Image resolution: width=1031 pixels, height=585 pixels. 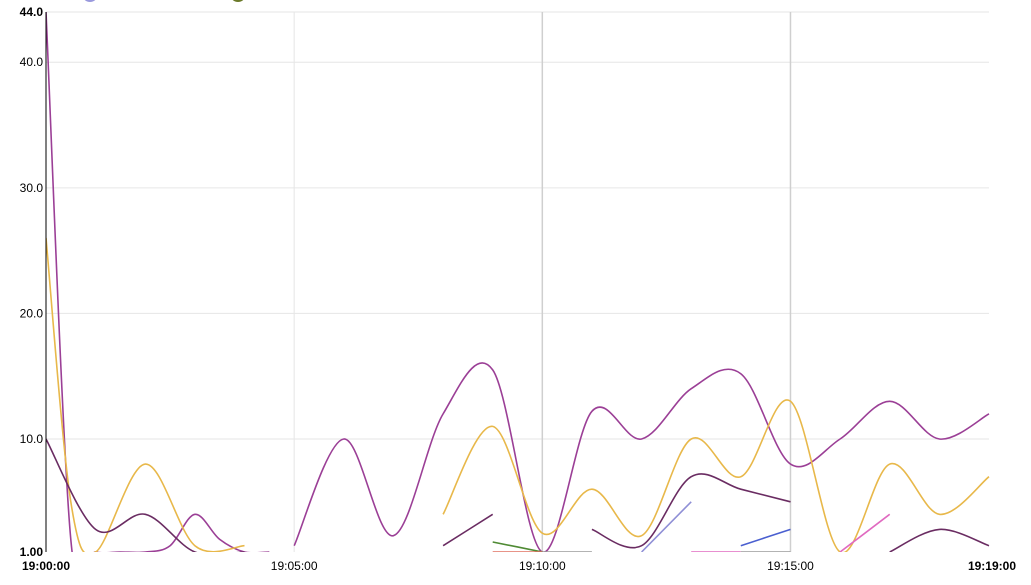 What do you see at coordinates (294, 566) in the screenshot?
I see `x-tick-label: 19:05:00` at bounding box center [294, 566].